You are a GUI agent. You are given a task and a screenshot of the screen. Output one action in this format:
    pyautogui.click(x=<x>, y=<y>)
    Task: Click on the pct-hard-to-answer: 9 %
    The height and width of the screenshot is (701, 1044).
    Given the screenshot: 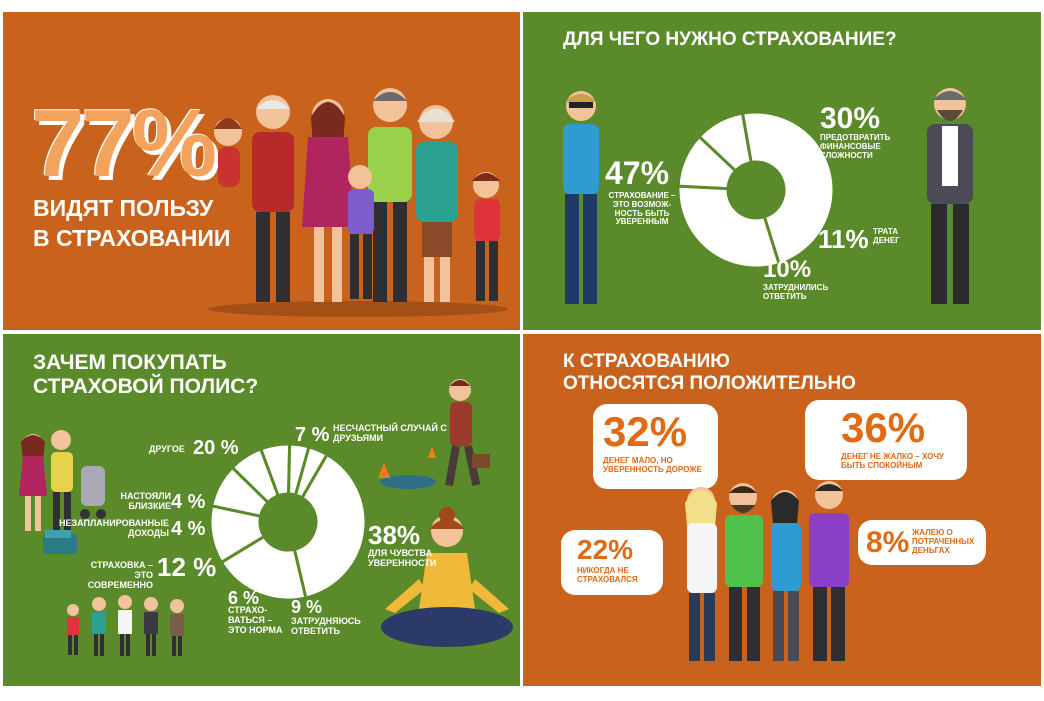 What is the action you would take?
    pyautogui.click(x=307, y=607)
    